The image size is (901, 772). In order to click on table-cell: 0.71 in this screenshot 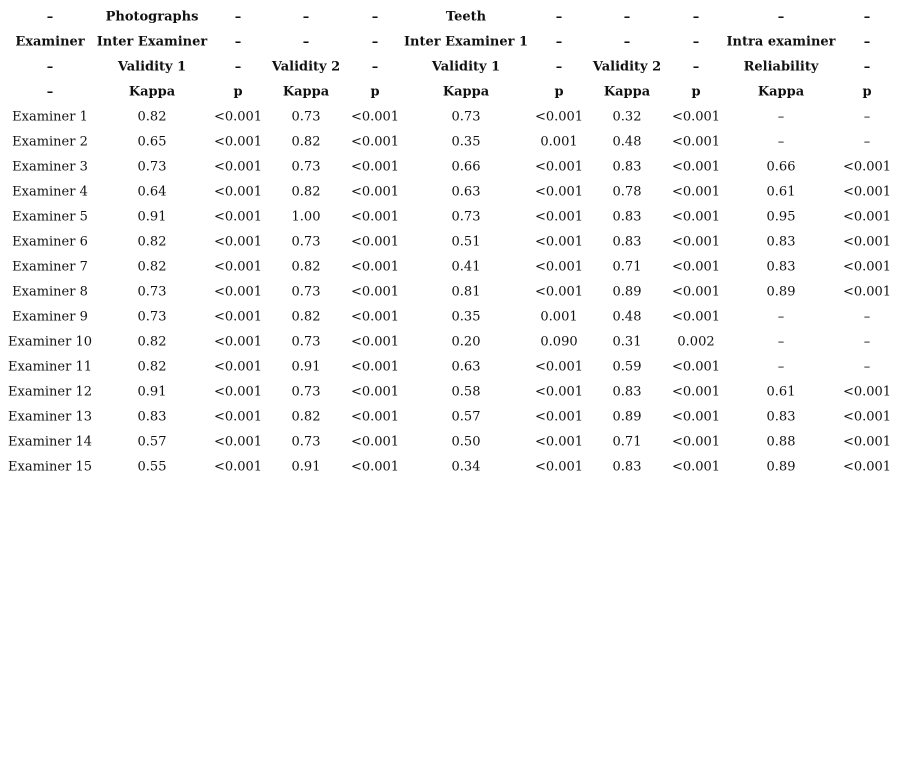, I will do `click(627, 442)`.